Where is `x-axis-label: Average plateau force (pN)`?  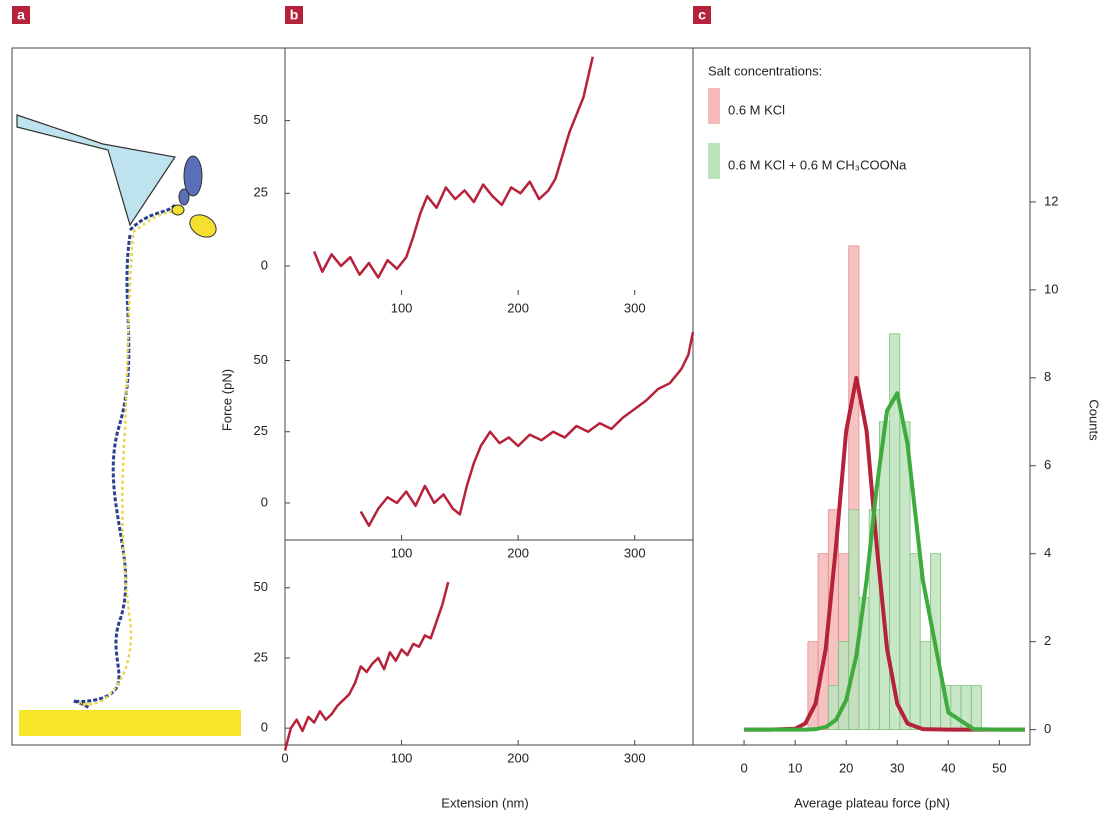 x-axis-label: Average plateau force (pN) is located at coordinates (872, 802).